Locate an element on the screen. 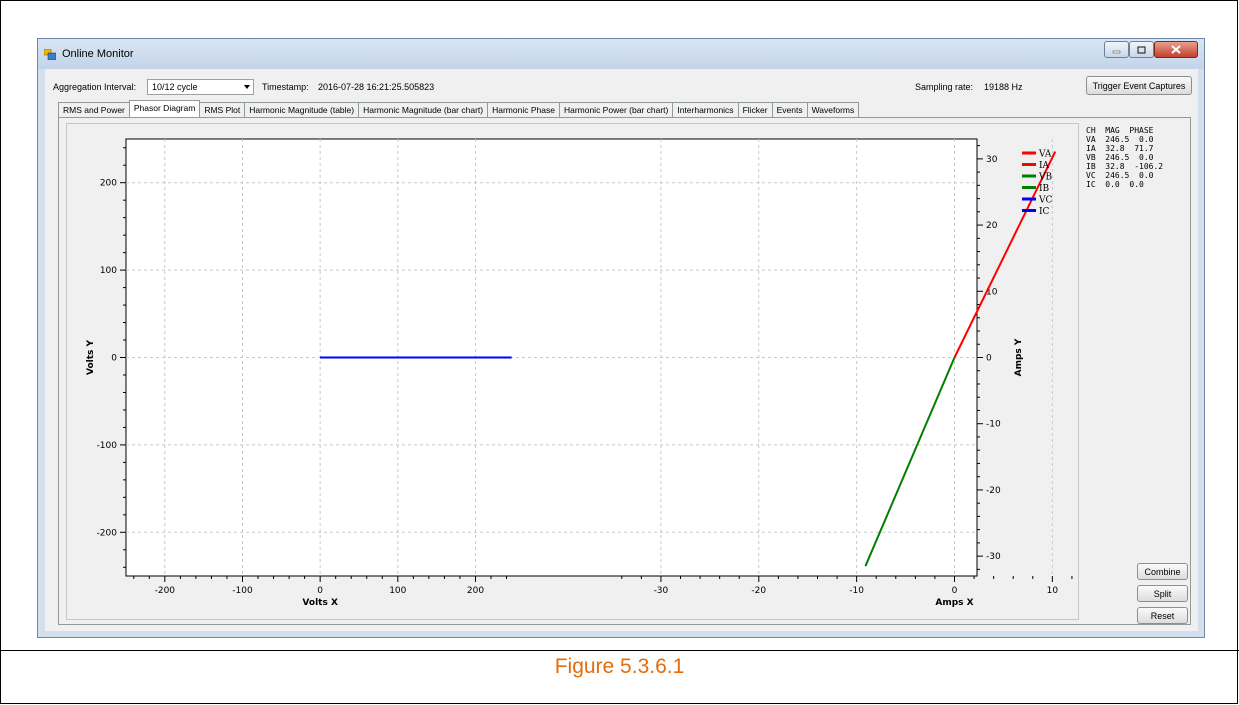  chevron-down-icon is located at coordinates (247, 87).